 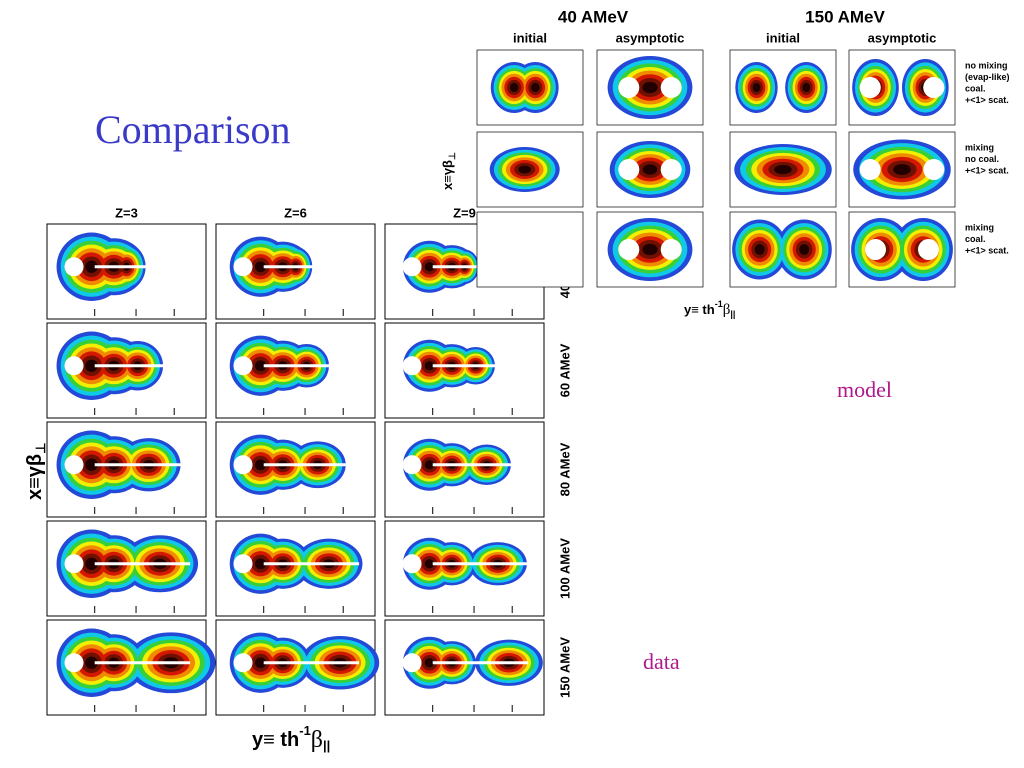 I want to click on row-label: 60 AMeV, so click(x=564, y=370).